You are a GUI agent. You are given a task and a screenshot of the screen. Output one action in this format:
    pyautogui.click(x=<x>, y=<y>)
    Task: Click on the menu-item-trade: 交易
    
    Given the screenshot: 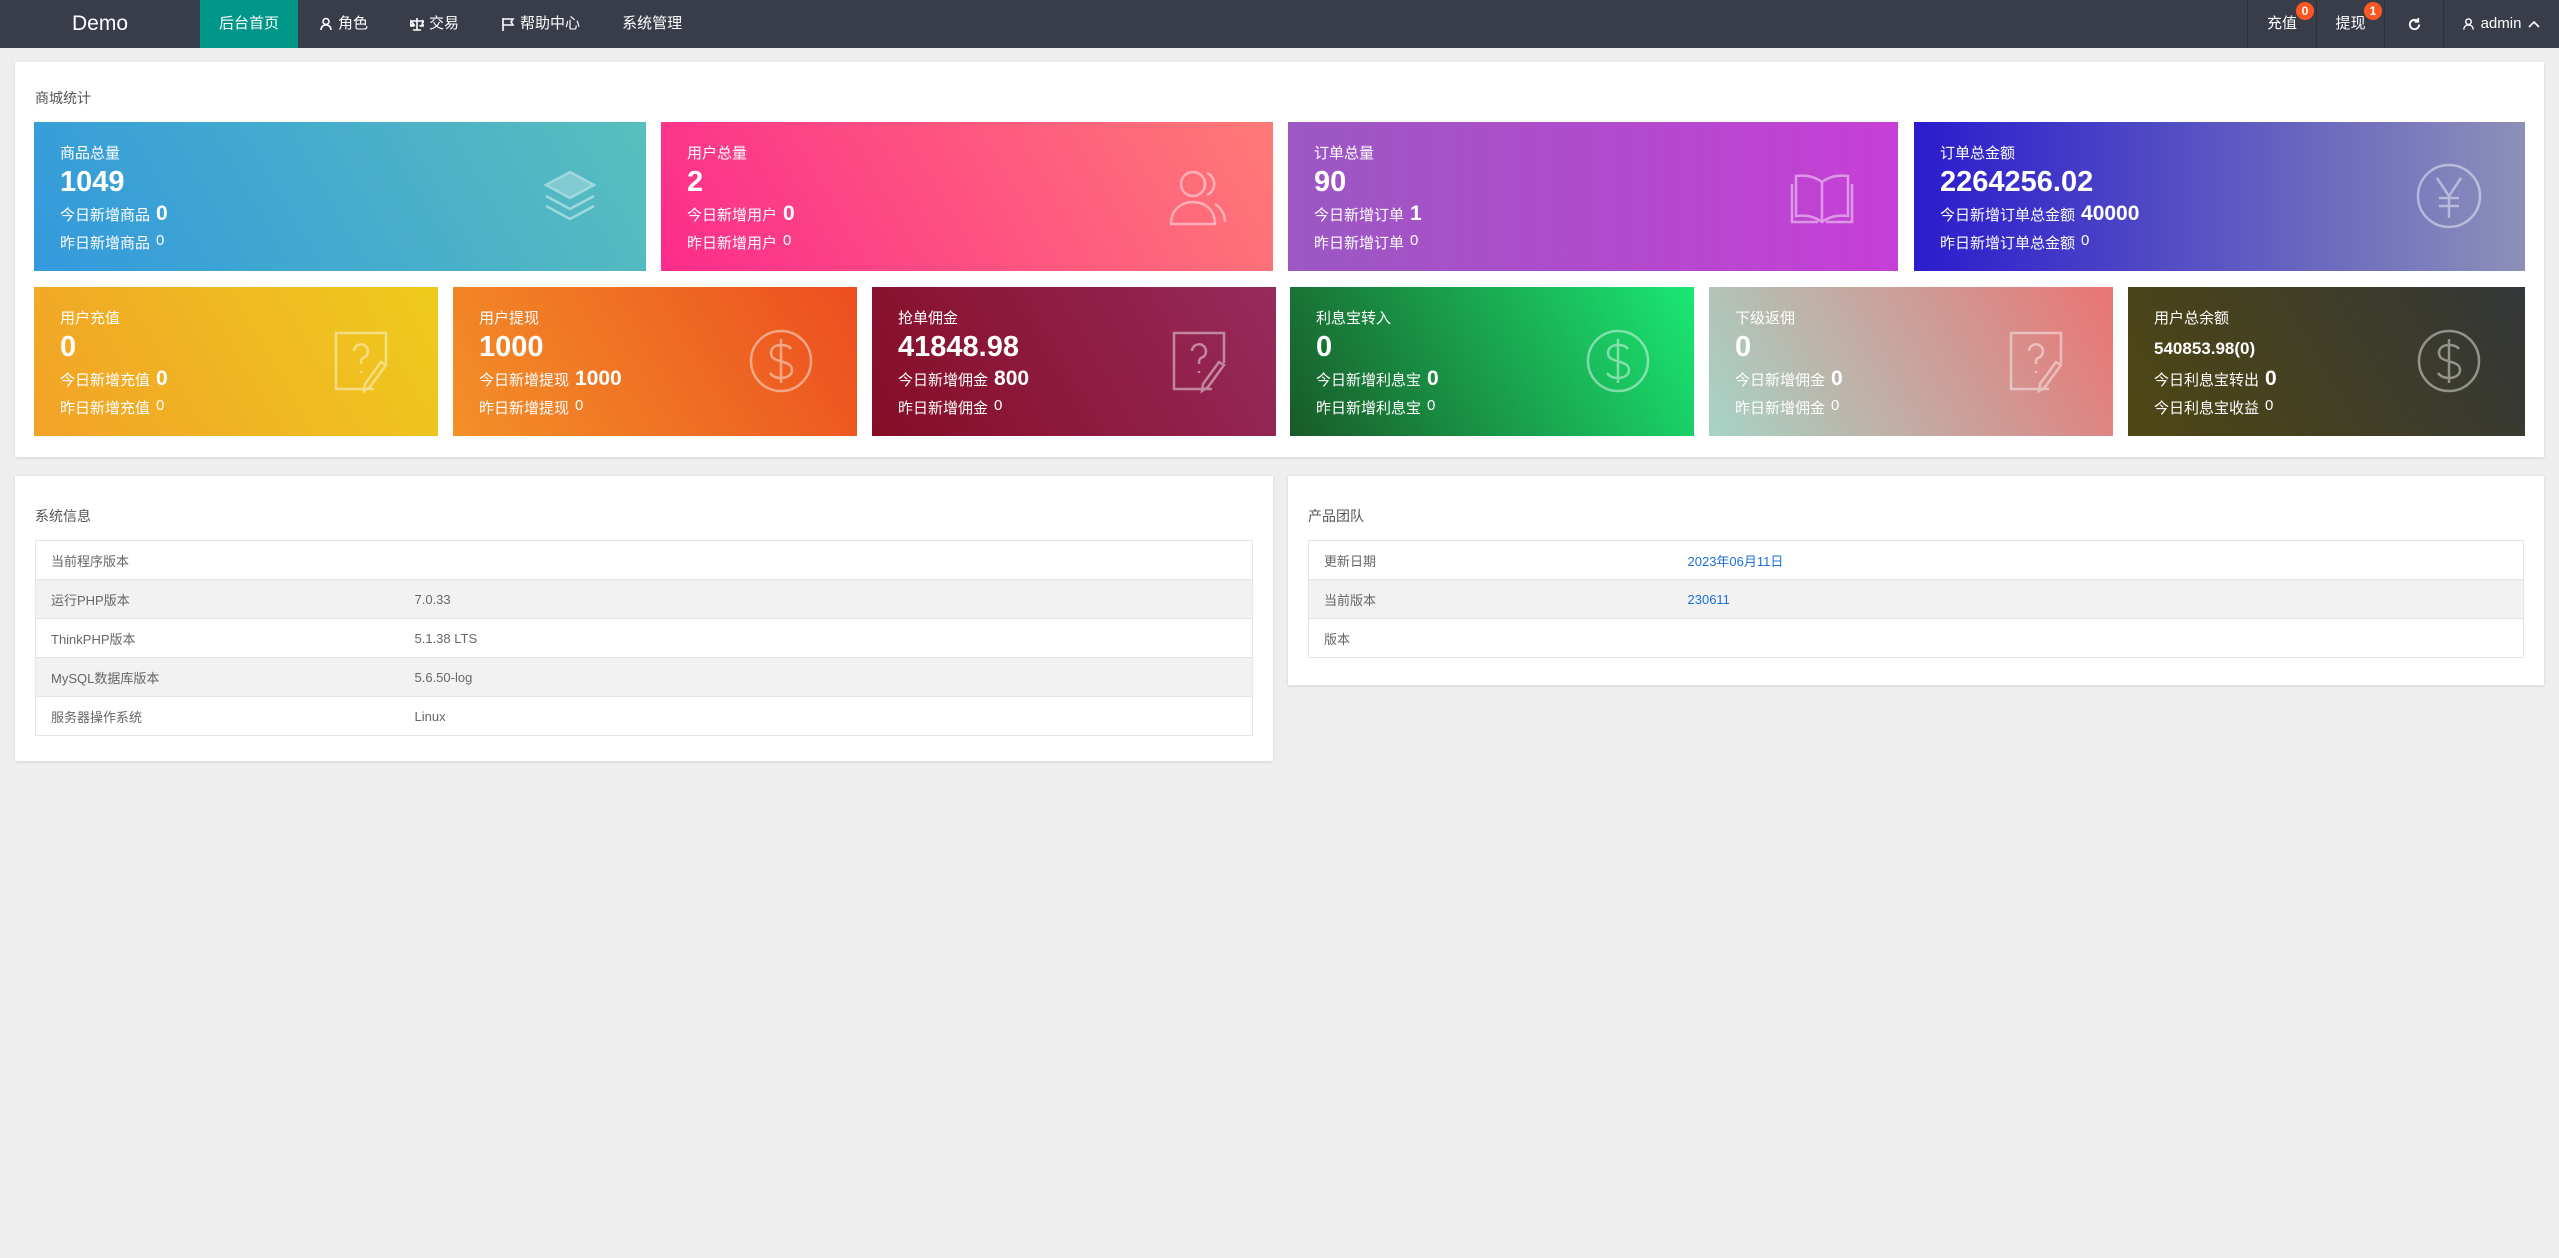 What is the action you would take?
    pyautogui.click(x=434, y=24)
    